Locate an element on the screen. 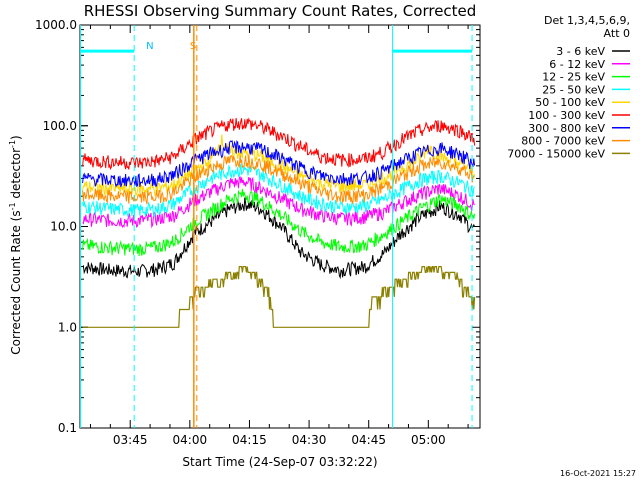 The height and width of the screenshot is (480, 640). x-axis-label: Start Time (24-Sep-07 03:32:22) is located at coordinates (279, 462).